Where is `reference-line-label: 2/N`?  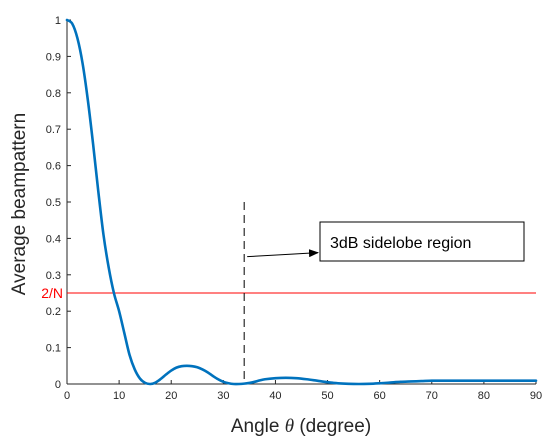 reference-line-label: 2/N is located at coordinates (52, 293).